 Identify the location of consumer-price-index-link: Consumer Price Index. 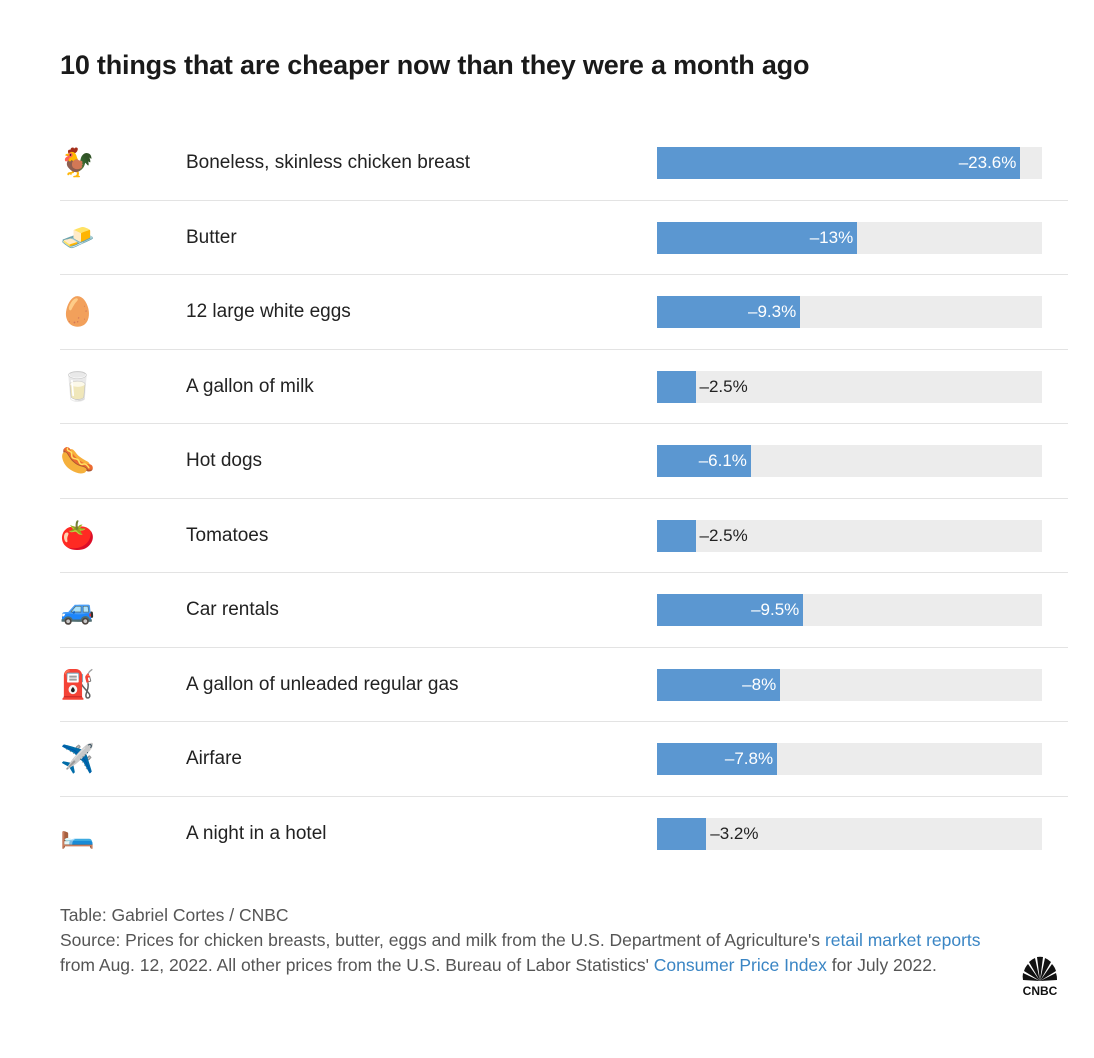
(740, 965).